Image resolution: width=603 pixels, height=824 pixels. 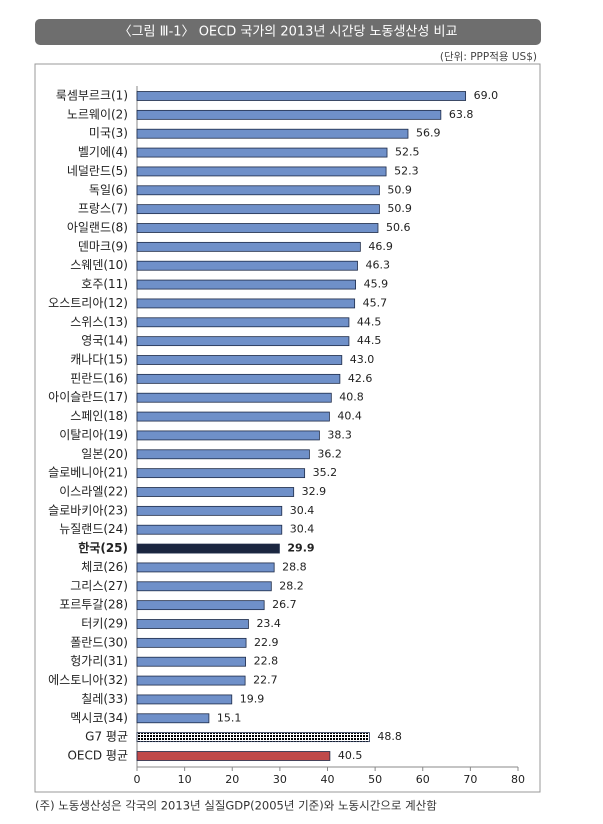 I want to click on value-label: 40.5, so click(x=350, y=755).